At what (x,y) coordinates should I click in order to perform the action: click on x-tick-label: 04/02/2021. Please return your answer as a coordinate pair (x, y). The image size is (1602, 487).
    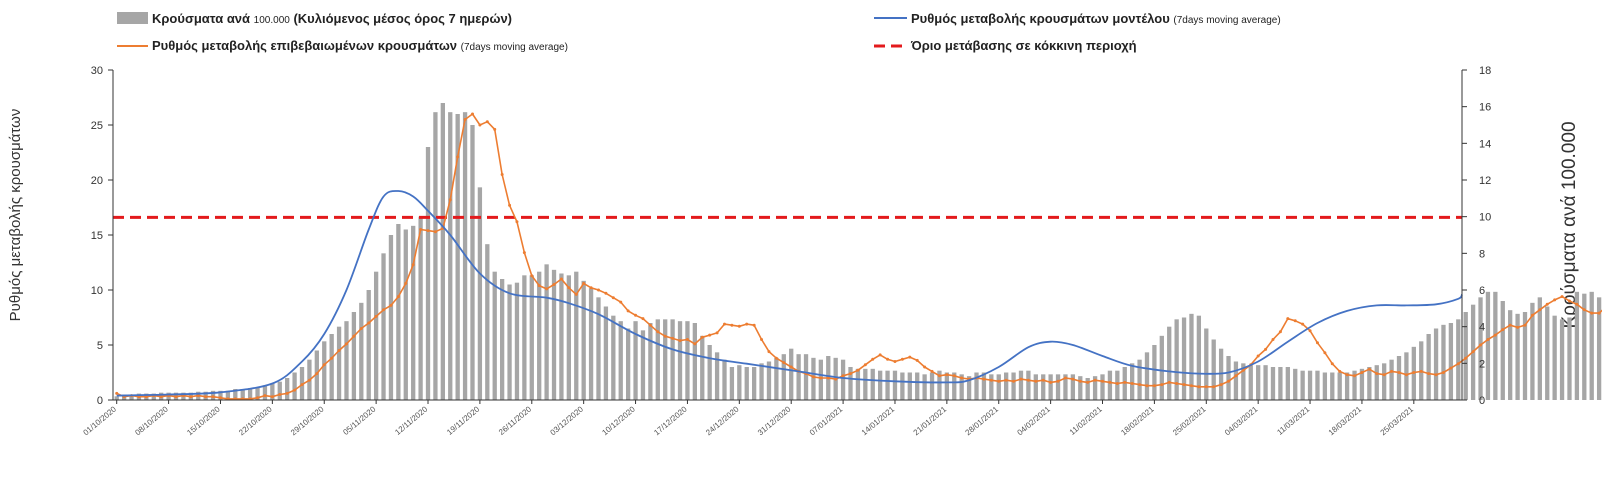
    Looking at the image, I should click on (1033, 420).